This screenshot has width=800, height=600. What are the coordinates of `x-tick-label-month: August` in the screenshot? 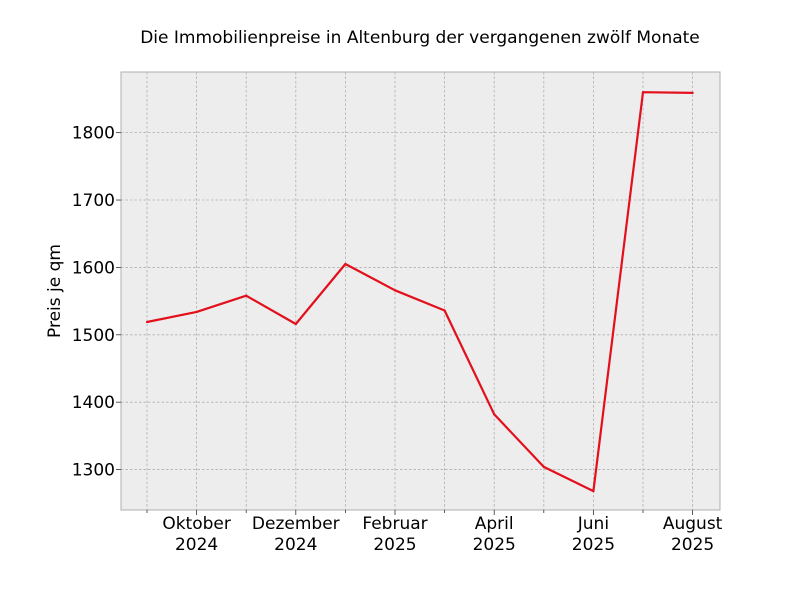 It's located at (693, 524).